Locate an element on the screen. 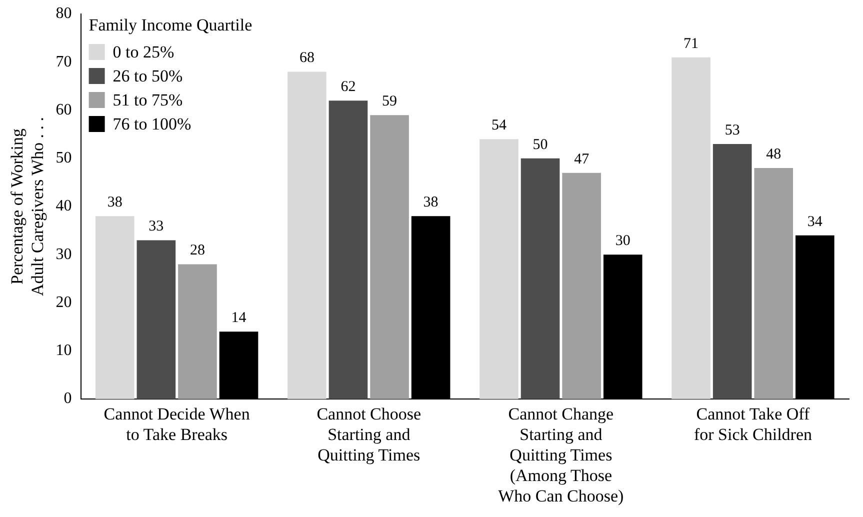 Image resolution: width=863 pixels, height=517 pixels. y-axis-title: Percentage of Working Adult Caregivers Who . . . is located at coordinates (28, 206).